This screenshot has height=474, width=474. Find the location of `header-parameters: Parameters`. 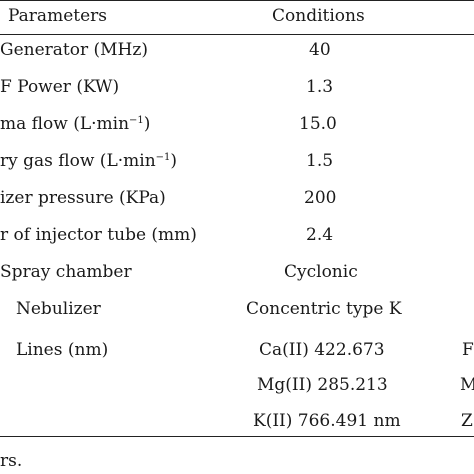

header-parameters: Parameters is located at coordinates (57, 16).